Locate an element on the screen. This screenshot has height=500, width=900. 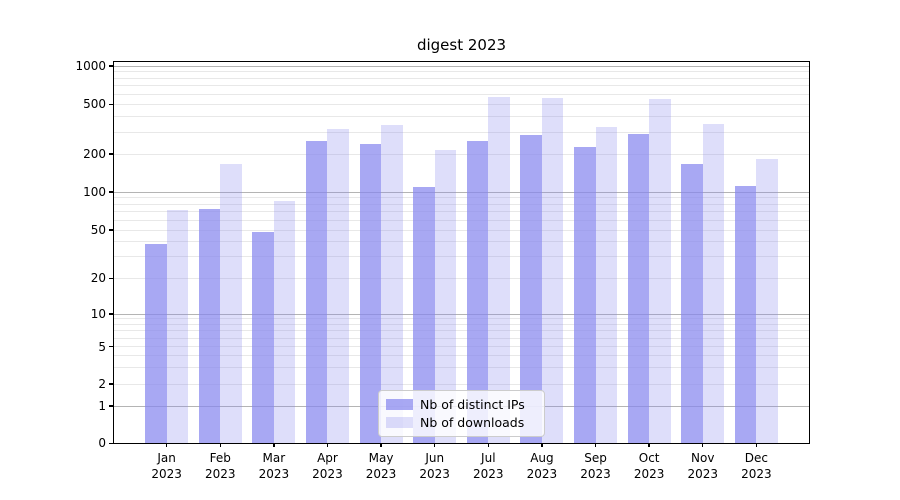
y-tick-label: 0 is located at coordinates (102, 443).